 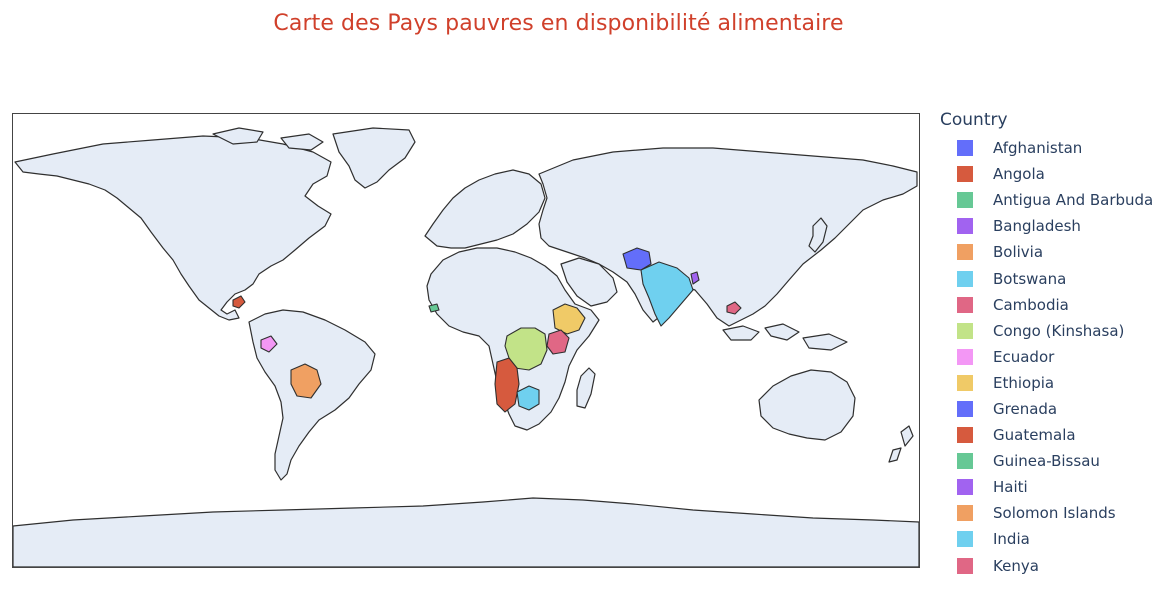 What do you see at coordinates (1050, 487) in the screenshot?
I see `legend-item: Haiti` at bounding box center [1050, 487].